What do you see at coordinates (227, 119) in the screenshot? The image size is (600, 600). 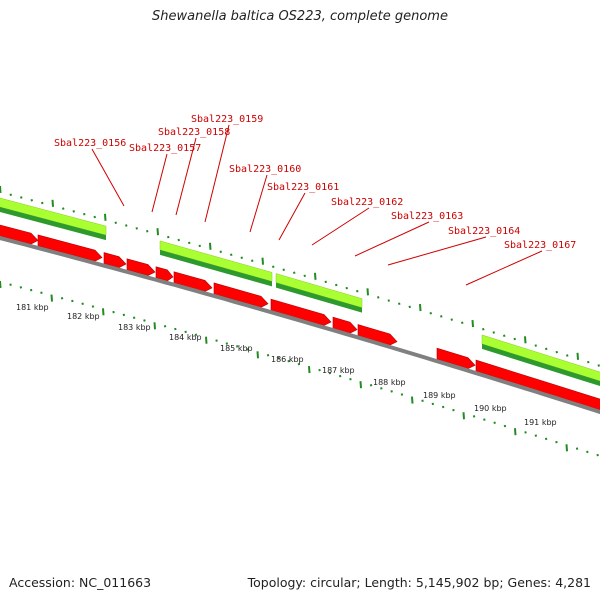 I see `gene-label: Sbal223_0159` at bounding box center [227, 119].